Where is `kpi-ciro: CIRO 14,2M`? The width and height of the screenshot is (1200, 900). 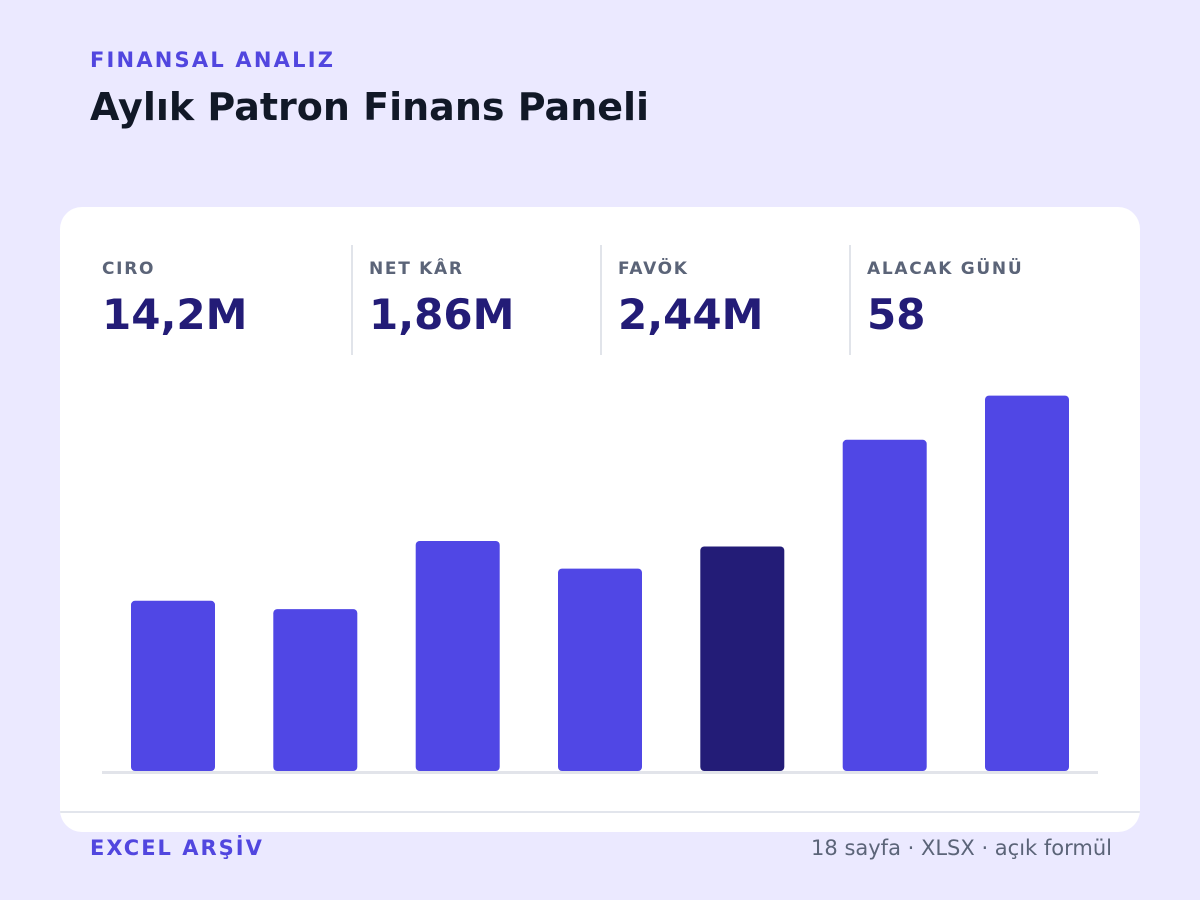
kpi-ciro: CIRO 14,2M is located at coordinates (226, 300).